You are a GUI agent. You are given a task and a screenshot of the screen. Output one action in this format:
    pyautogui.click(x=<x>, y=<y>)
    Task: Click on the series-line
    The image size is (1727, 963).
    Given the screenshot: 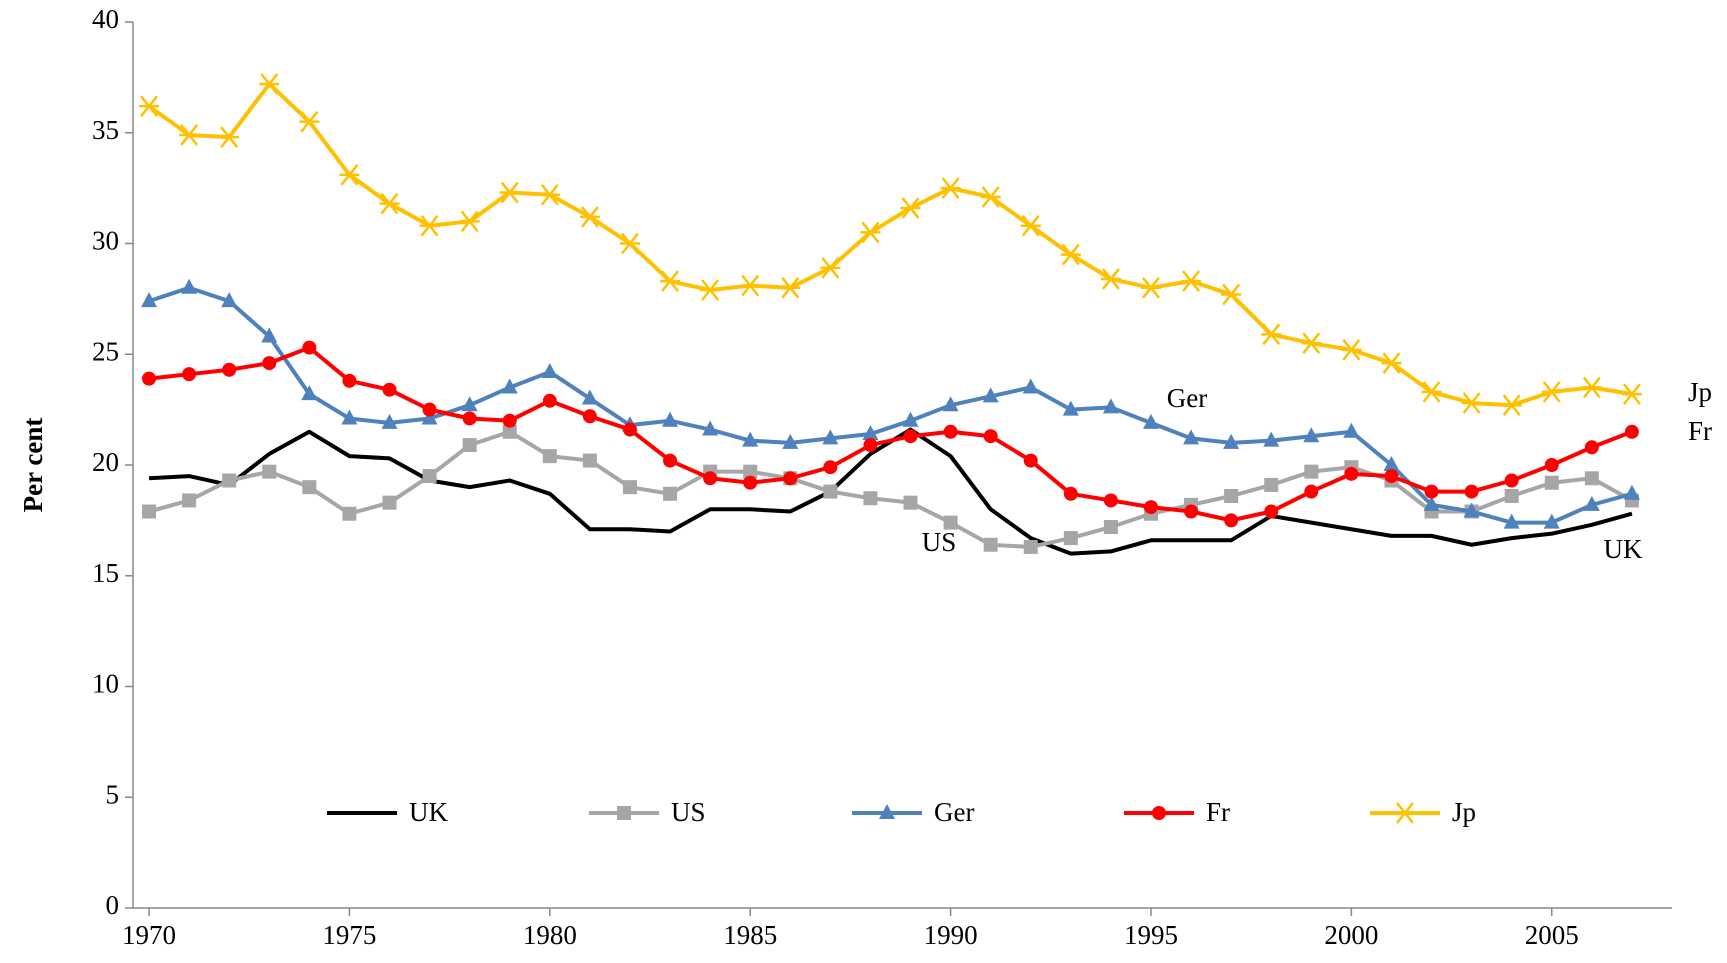 What is the action you would take?
    pyautogui.click(x=890, y=489)
    